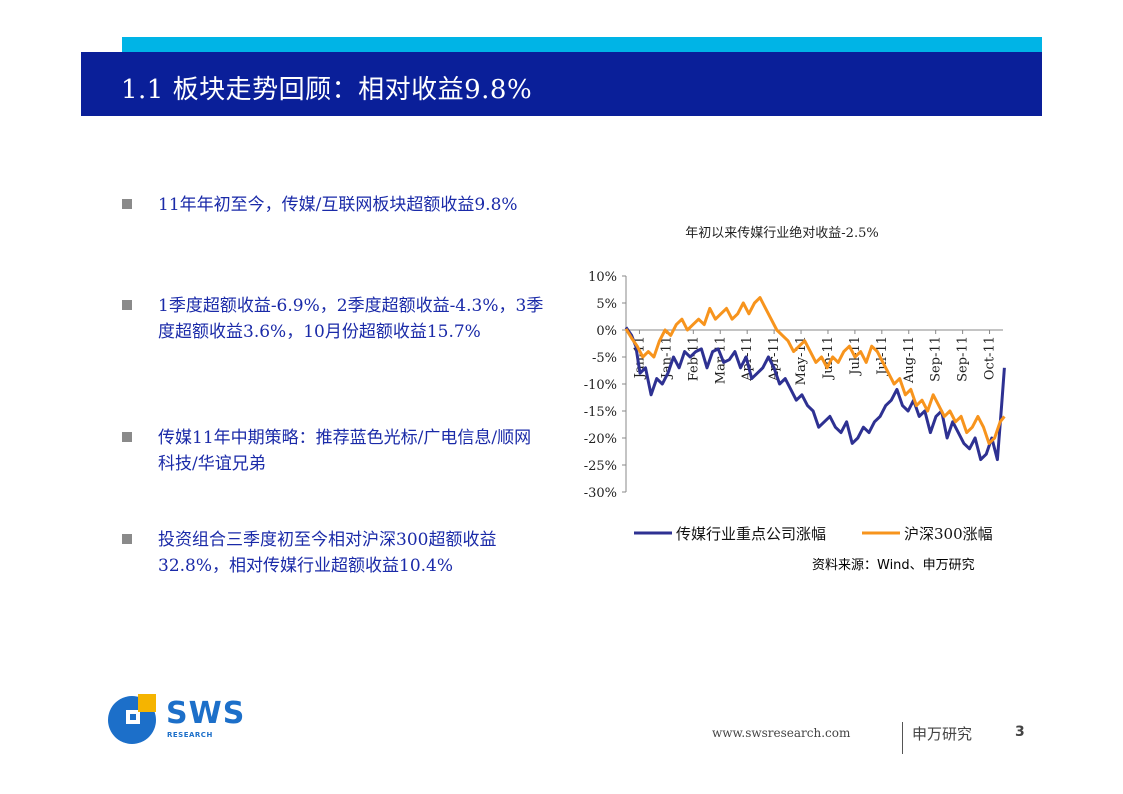 The height and width of the screenshot is (794, 1123). I want to click on x-tick-label: Oct-11, so click(990, 358).